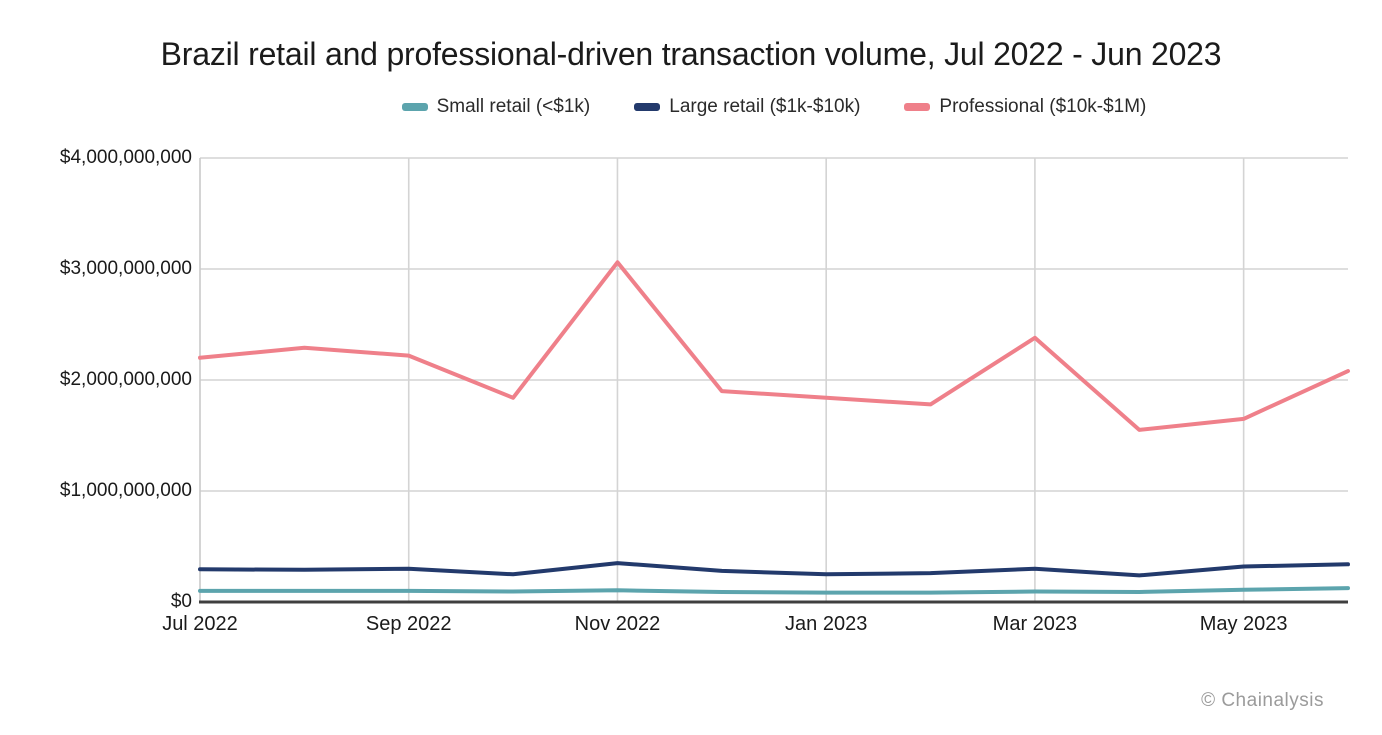 The width and height of the screenshot is (1382, 735). What do you see at coordinates (1262, 700) in the screenshot?
I see `chainalysis-watermark: © Chainalysis` at bounding box center [1262, 700].